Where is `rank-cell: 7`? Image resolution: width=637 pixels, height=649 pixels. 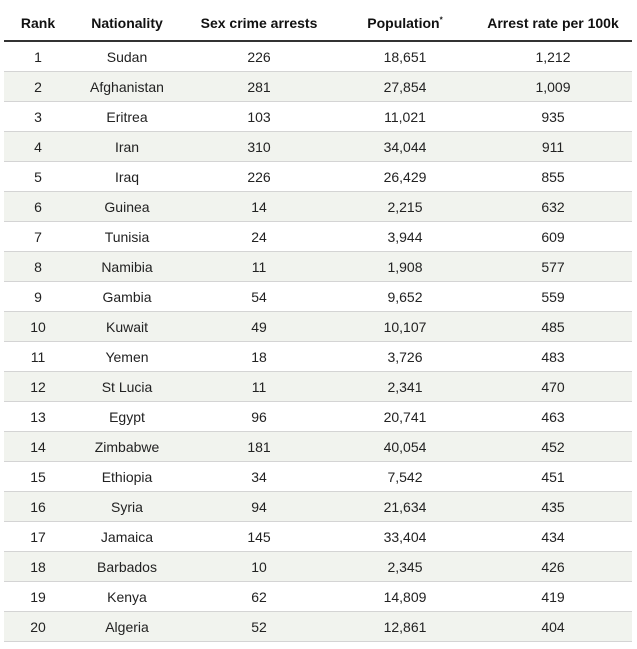
rank-cell: 7 is located at coordinates (38, 236).